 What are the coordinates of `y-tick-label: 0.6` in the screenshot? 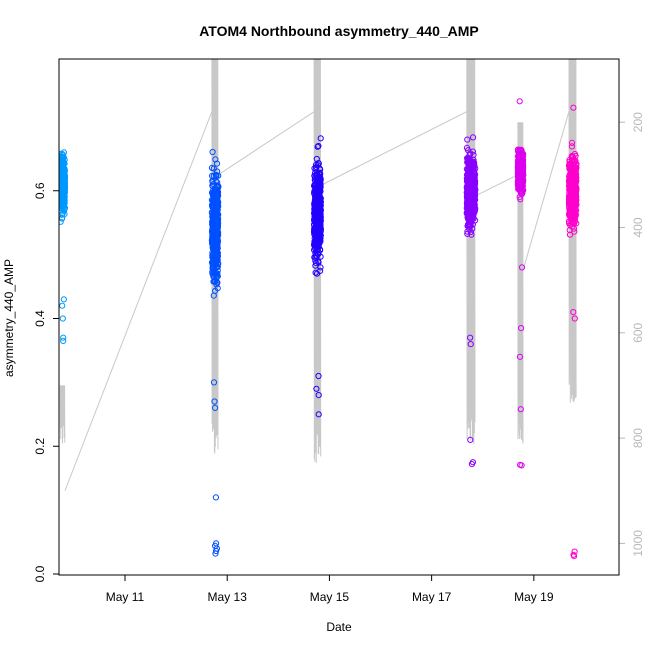 It's located at (40, 190).